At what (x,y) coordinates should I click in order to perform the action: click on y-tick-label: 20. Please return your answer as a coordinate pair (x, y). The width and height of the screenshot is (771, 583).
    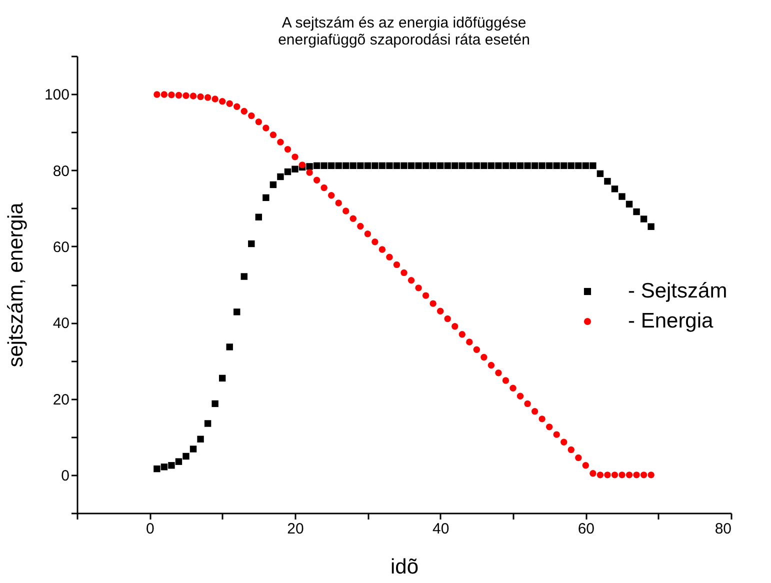
    Looking at the image, I should click on (61, 399).